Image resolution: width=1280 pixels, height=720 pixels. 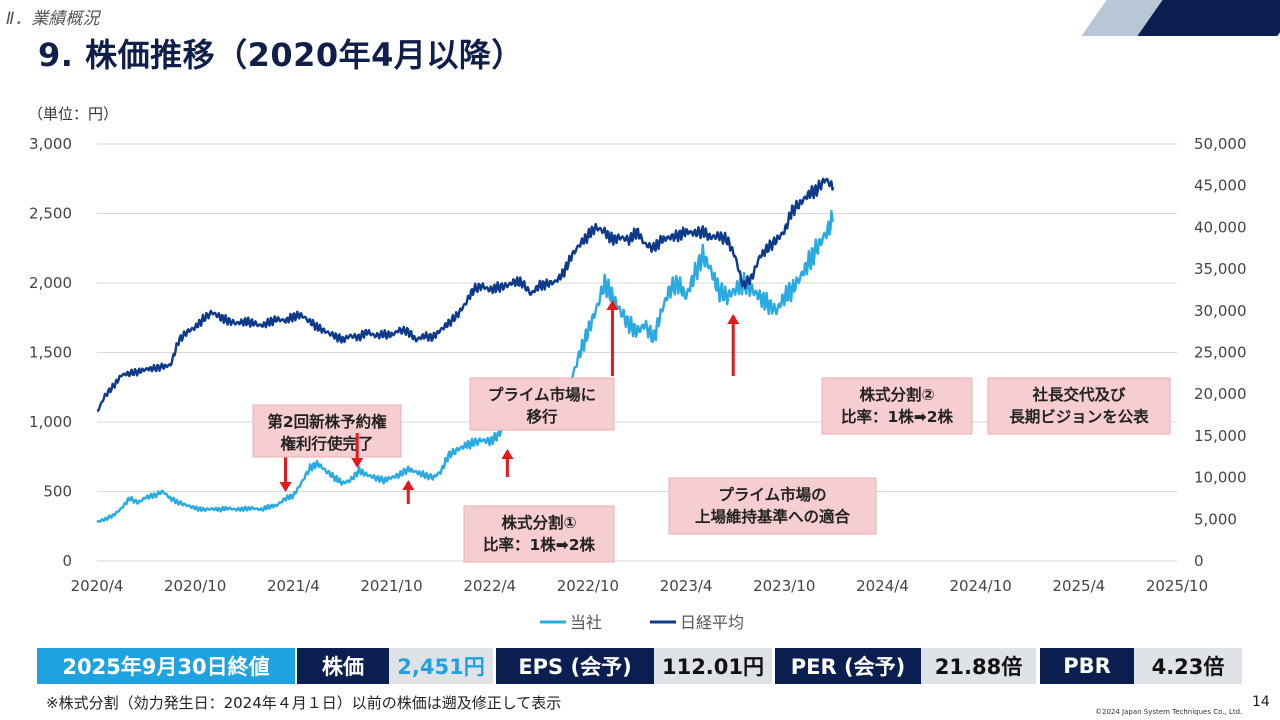 I want to click on x-tick-label: 2023/4, so click(x=686, y=586).